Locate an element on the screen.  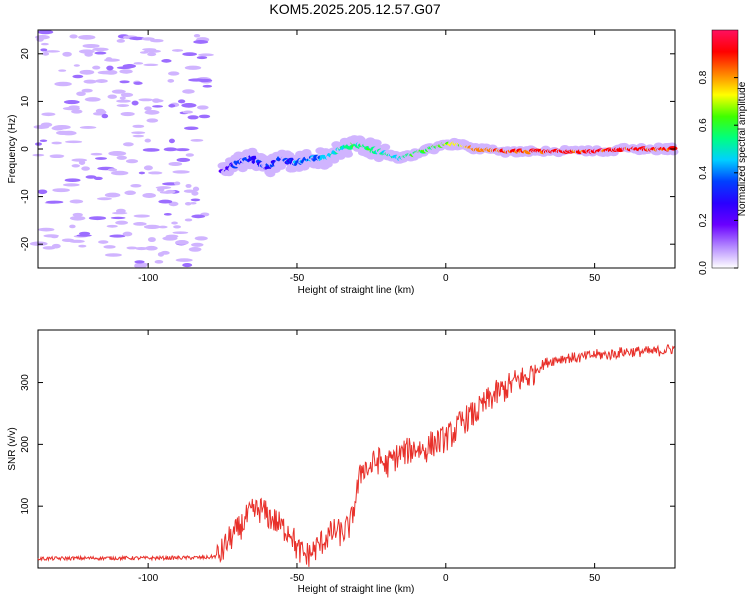
spectrogram-x-tick-label: -100 is located at coordinates (148, 278).